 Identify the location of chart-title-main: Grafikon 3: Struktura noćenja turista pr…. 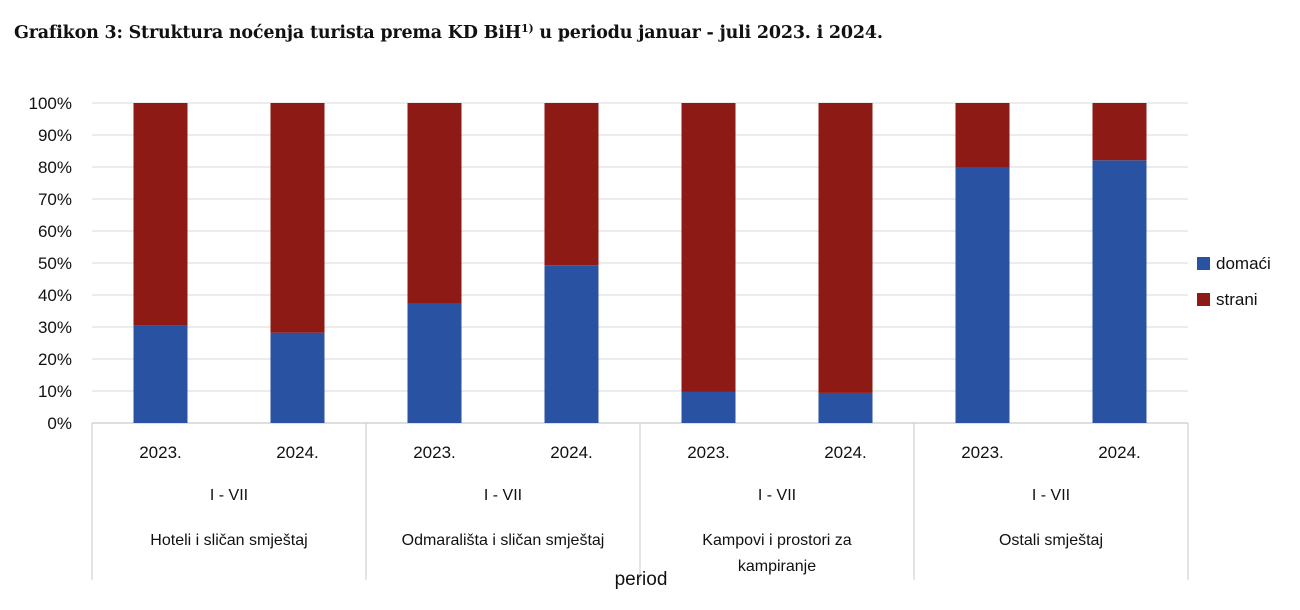
(267, 33).